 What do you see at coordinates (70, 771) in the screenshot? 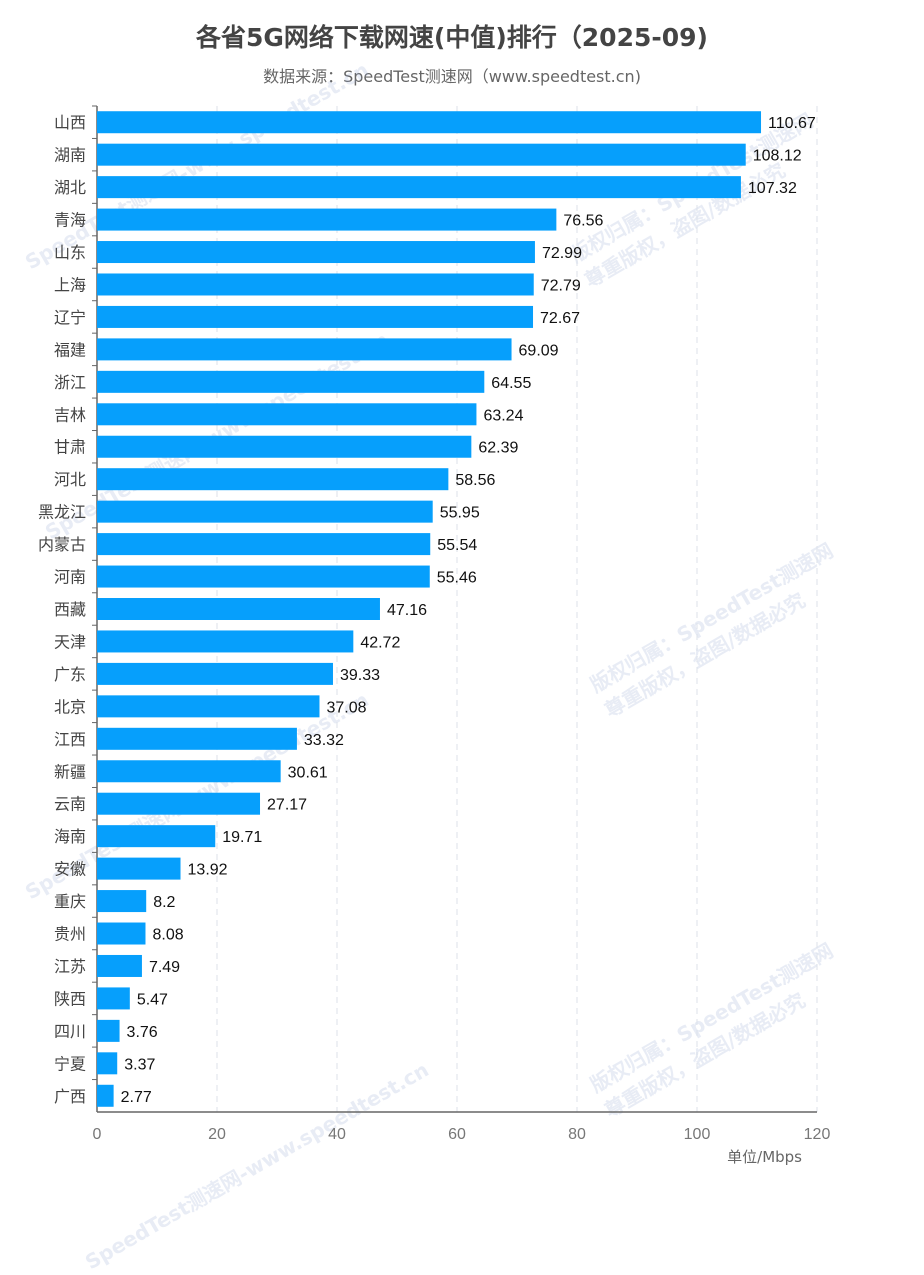
I see `y-tick-label: 新疆` at bounding box center [70, 771].